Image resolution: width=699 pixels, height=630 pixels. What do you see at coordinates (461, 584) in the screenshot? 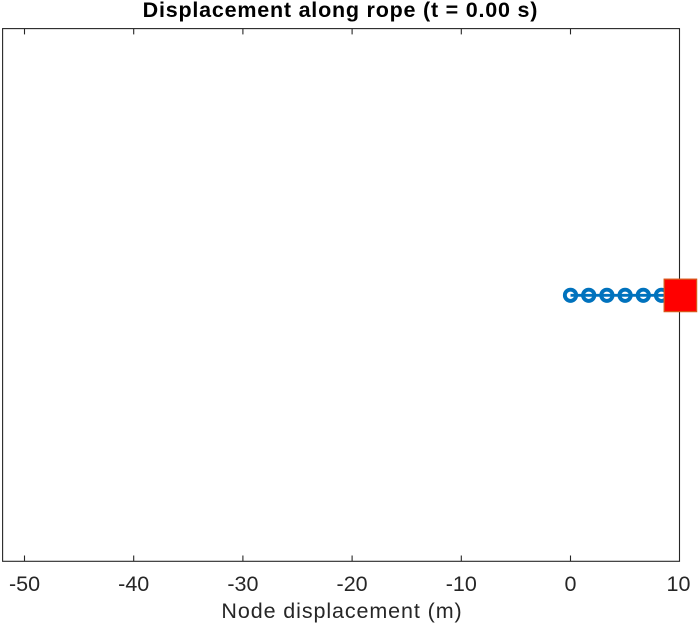
I see `svg-text: -10` at bounding box center [461, 584].